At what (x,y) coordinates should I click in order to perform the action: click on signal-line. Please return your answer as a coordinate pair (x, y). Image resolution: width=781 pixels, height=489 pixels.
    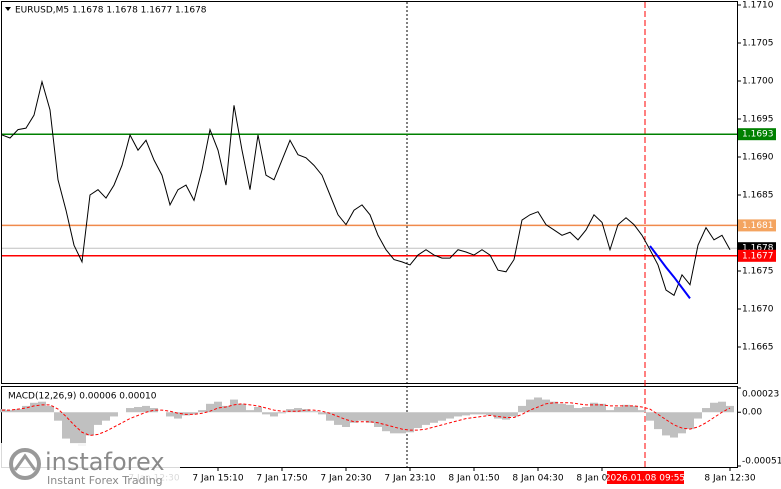
    Looking at the image, I should click on (366, 419).